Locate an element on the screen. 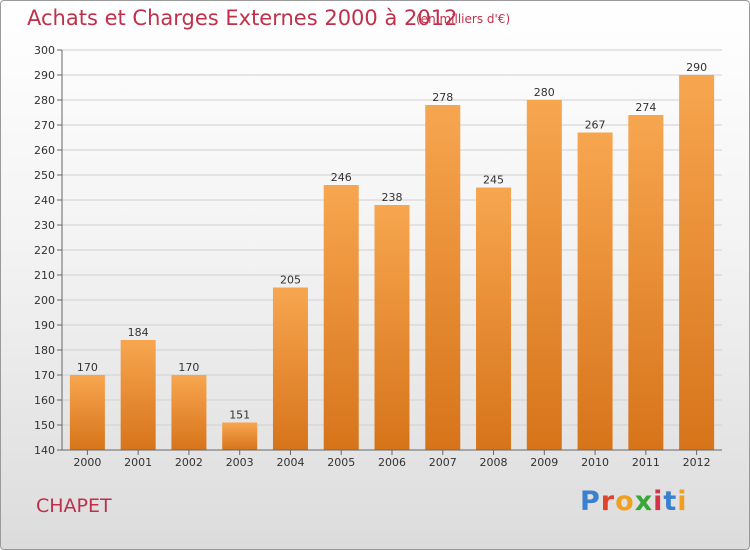 The image size is (750, 550). y-tick-label: 280 is located at coordinates (44, 100).